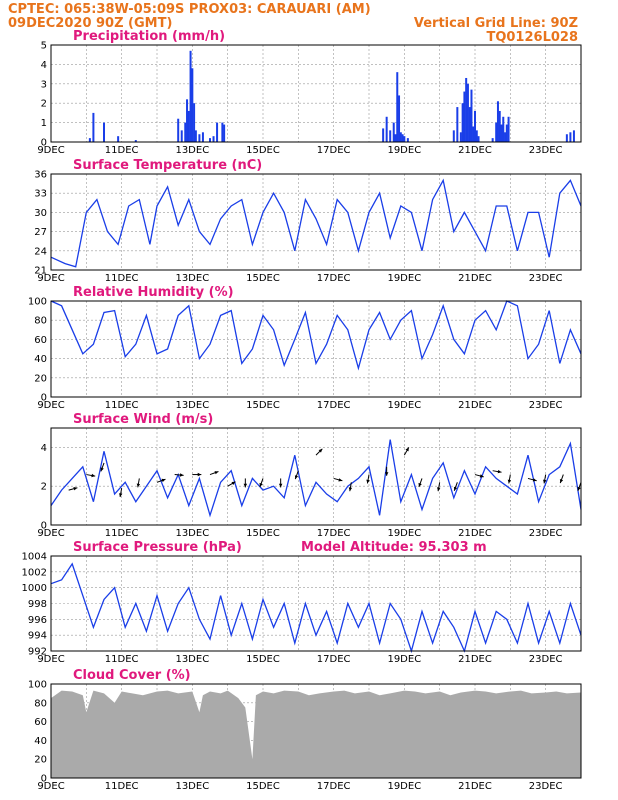  I want to click on temp-ytick: 36, so click(40, 175).